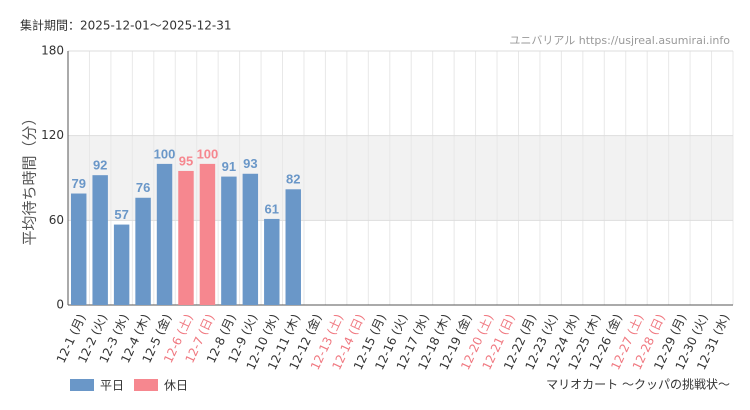  What do you see at coordinates (30, 177) in the screenshot?
I see `y-axis-label: 平均待ち時間（分）` at bounding box center [30, 177].